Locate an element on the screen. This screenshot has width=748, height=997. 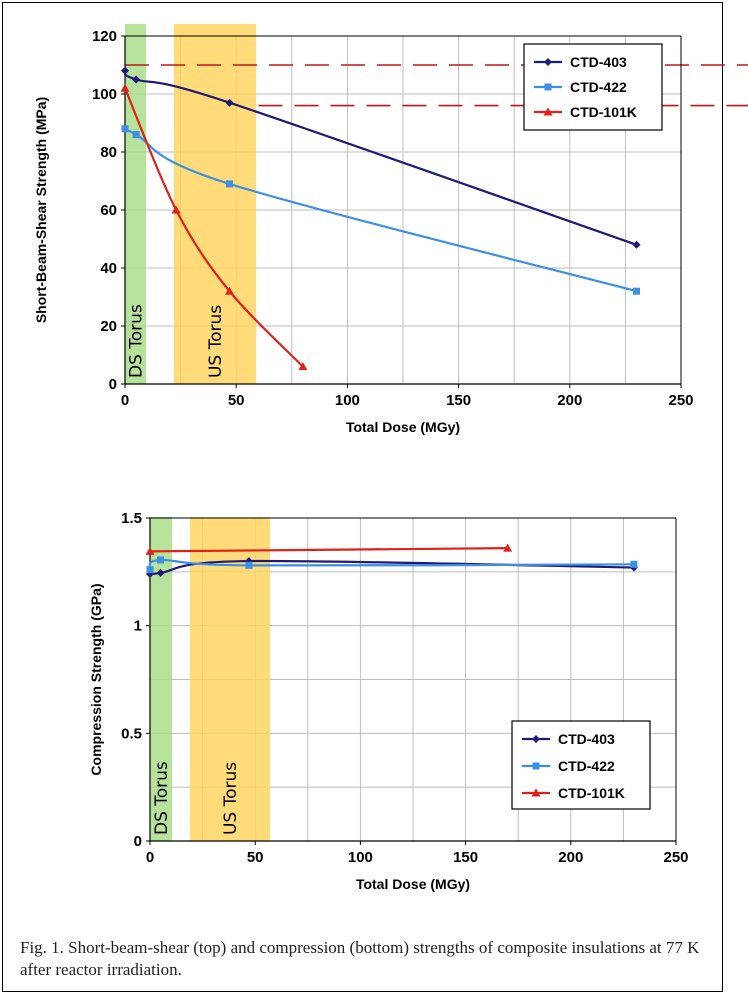
bottom-legend-label-ctd-403: CTD-403 is located at coordinates (586, 739).